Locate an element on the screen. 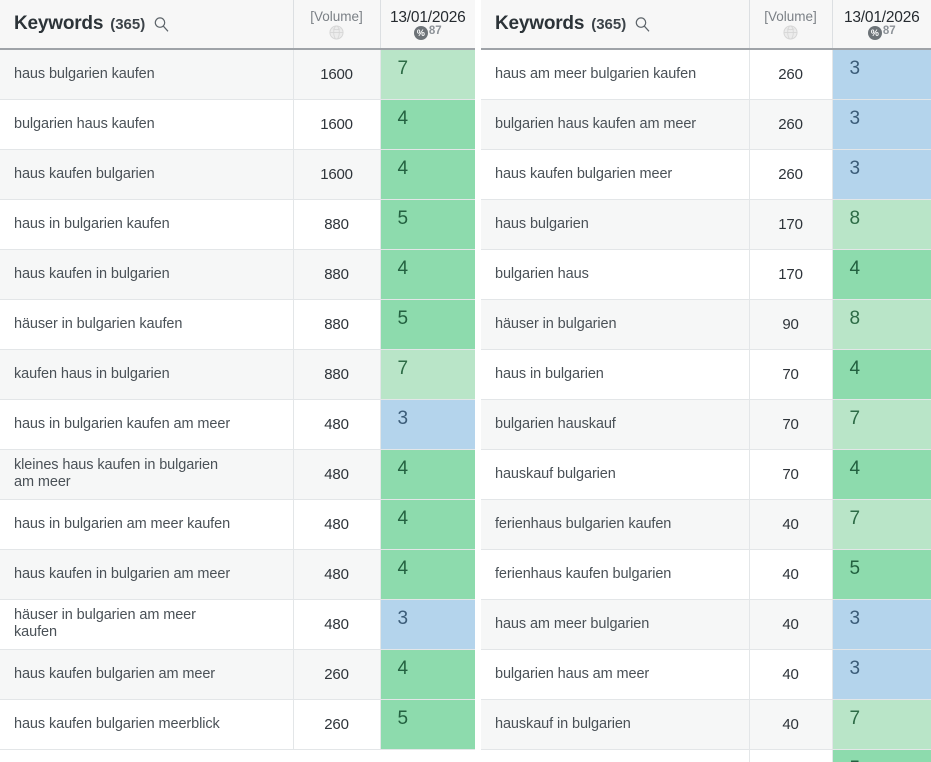  keyword-cell: haus kaufen bulgarien is located at coordinates (147, 174).